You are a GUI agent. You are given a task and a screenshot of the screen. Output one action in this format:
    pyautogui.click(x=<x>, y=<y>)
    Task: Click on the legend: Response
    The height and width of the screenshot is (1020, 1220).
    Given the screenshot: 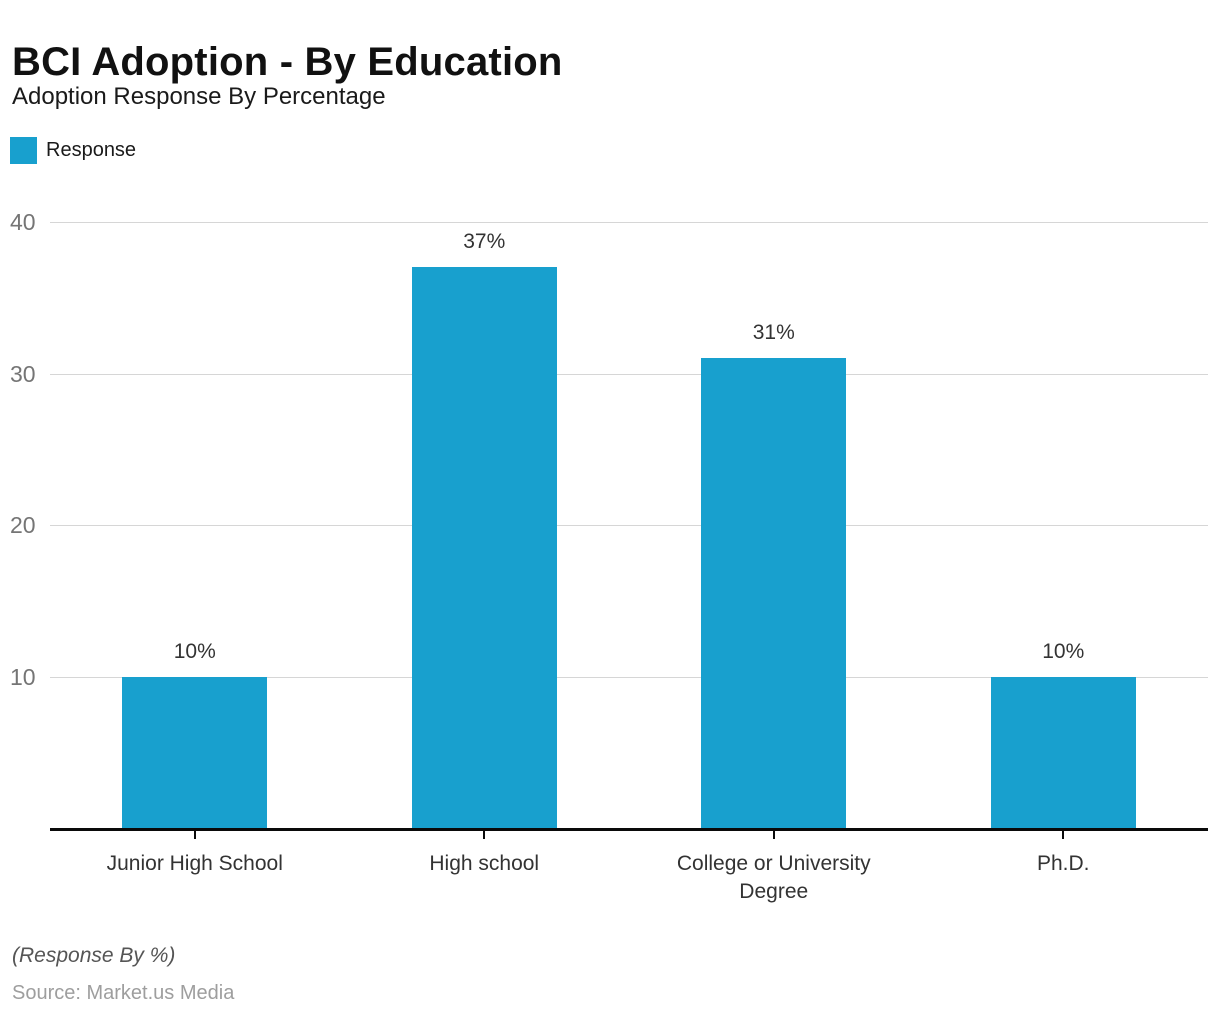 What is the action you would take?
    pyautogui.click(x=73, y=150)
    